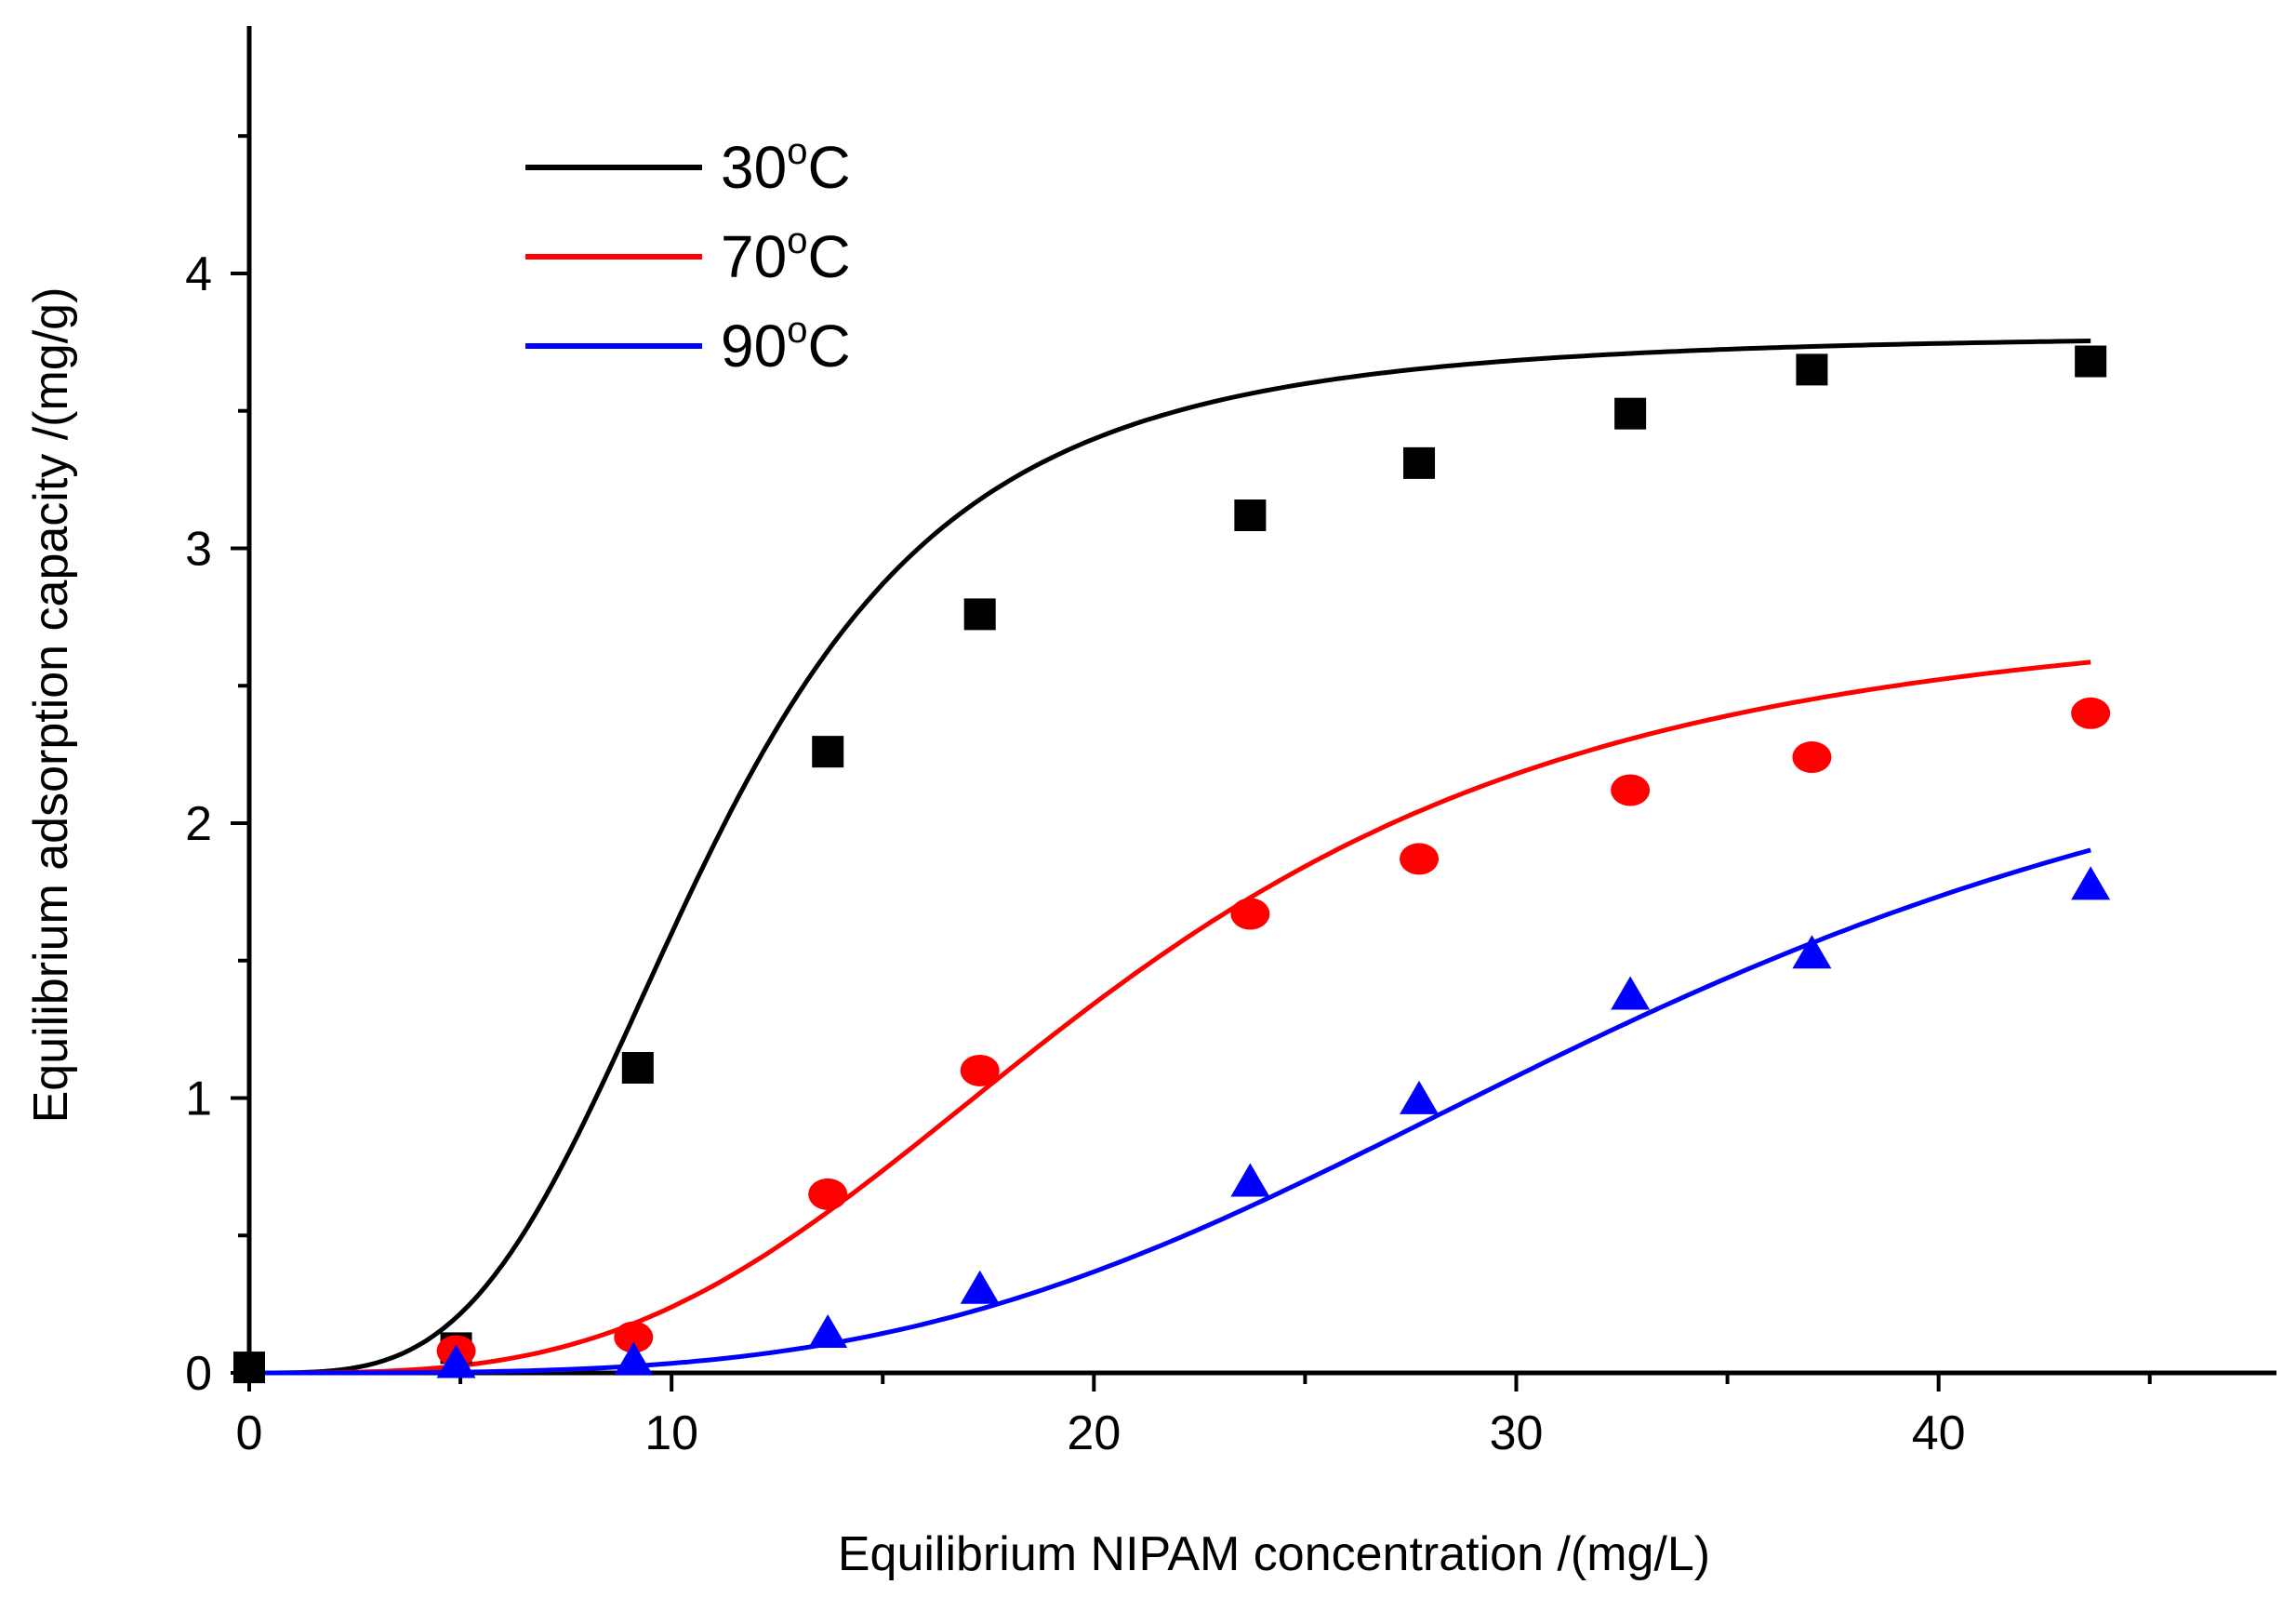 This screenshot has height=1598, width=2296. I want to click on y-tick-label: 4, so click(199, 274).